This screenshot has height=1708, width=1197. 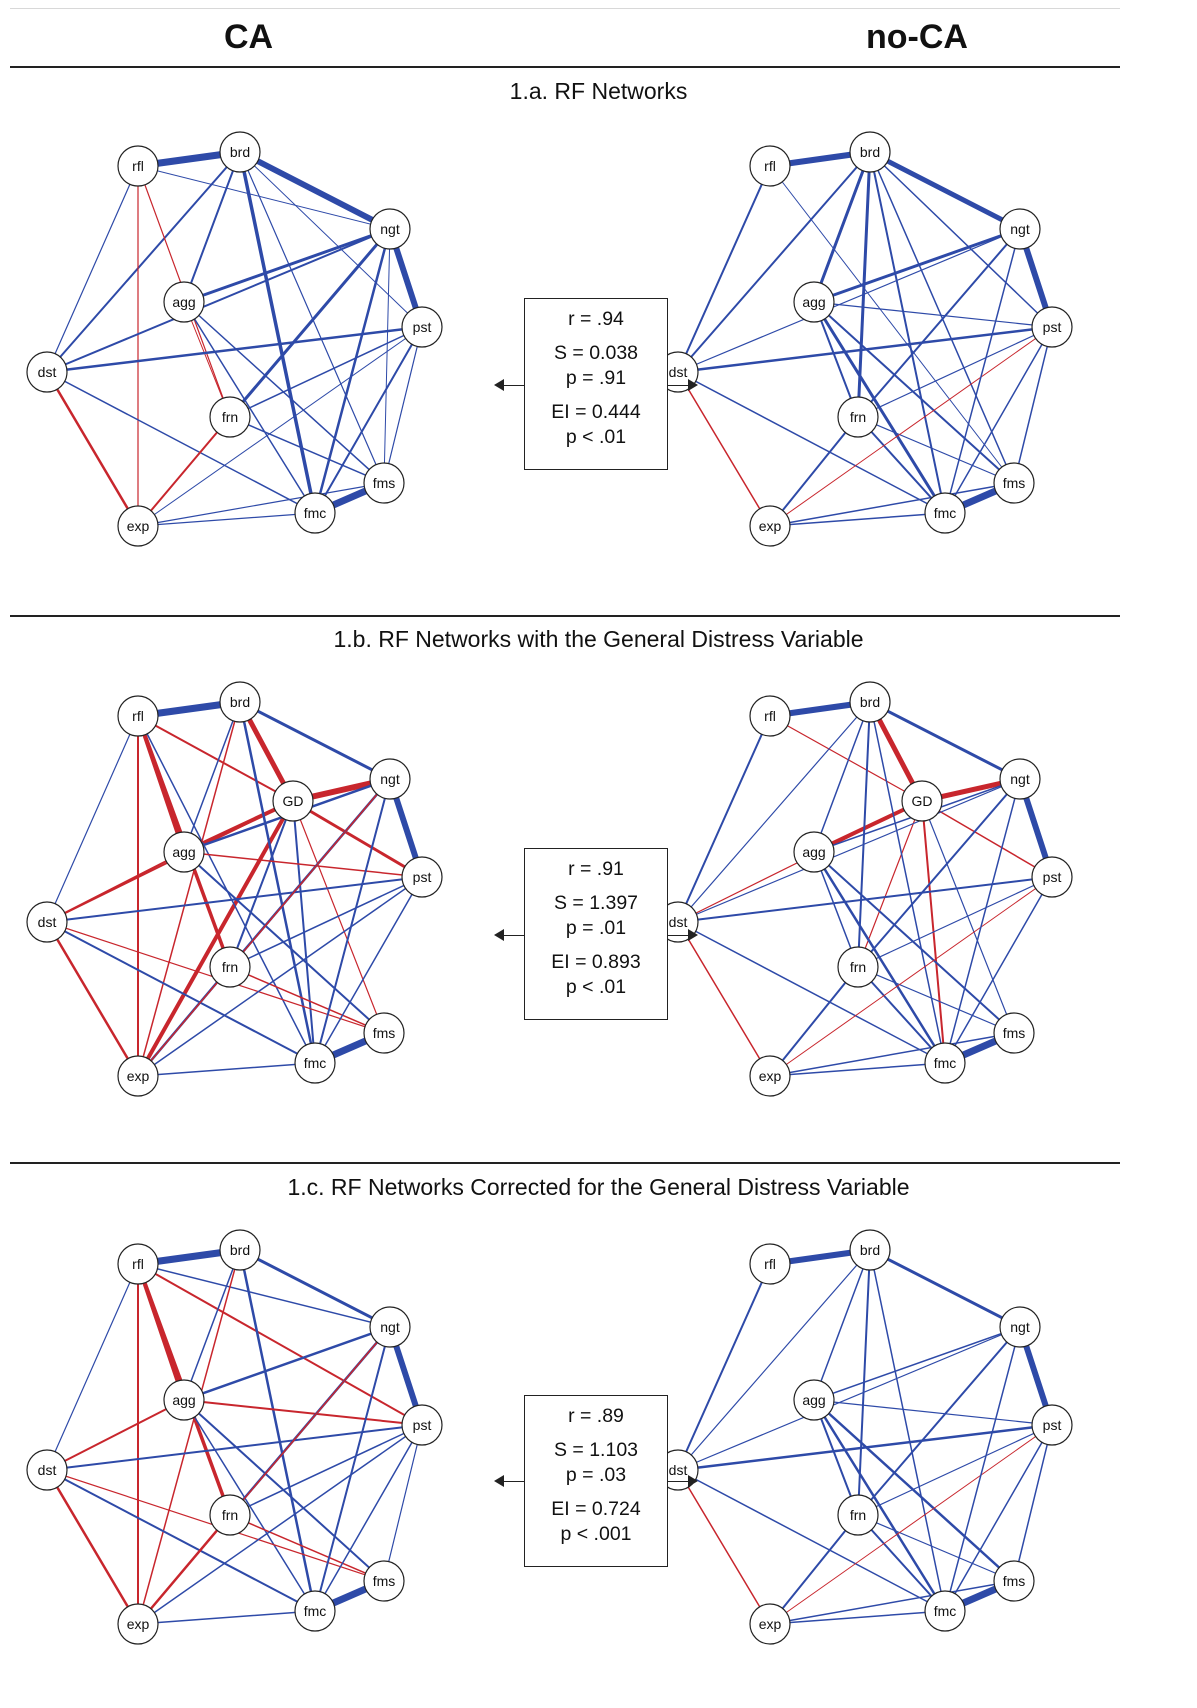 What do you see at coordinates (955, 922) in the screenshot?
I see `edge-pst-frn` at bounding box center [955, 922].